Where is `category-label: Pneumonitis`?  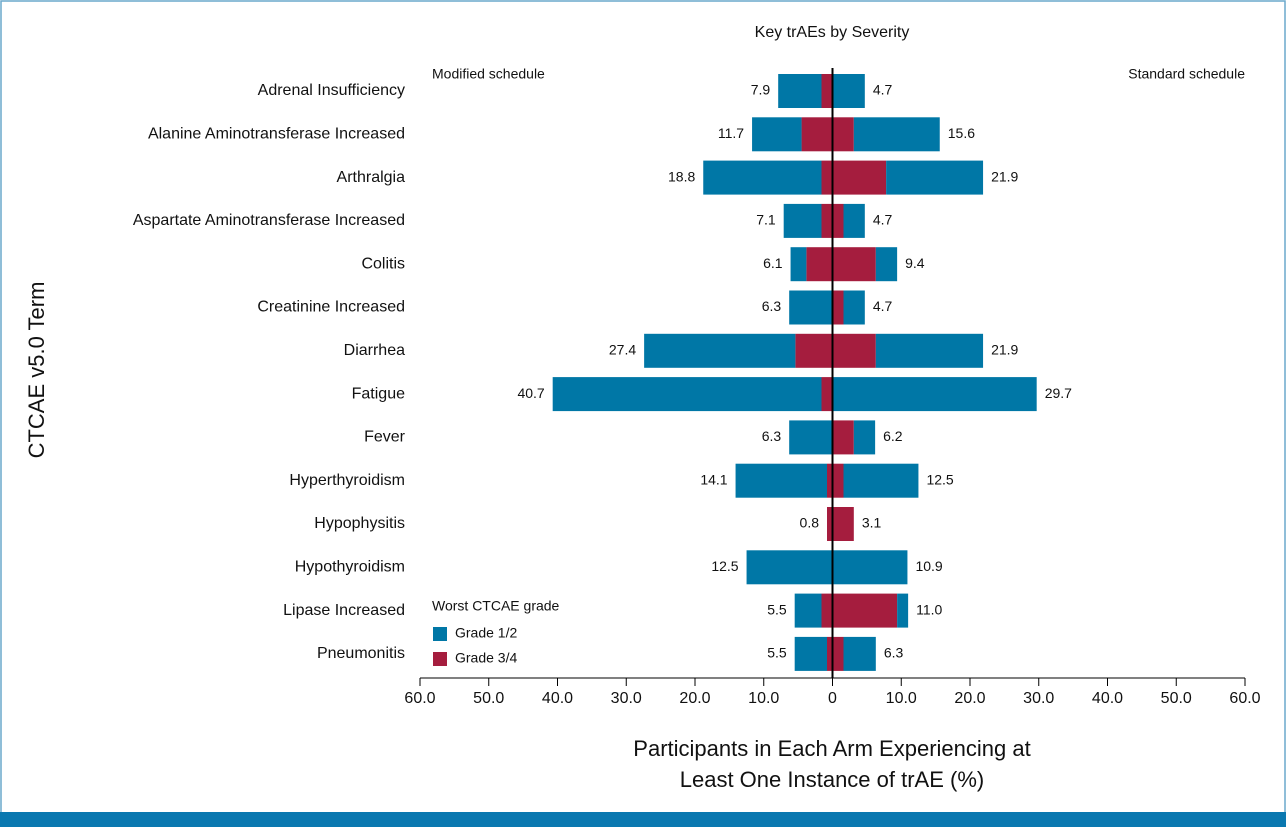
category-label: Pneumonitis is located at coordinates (361, 653).